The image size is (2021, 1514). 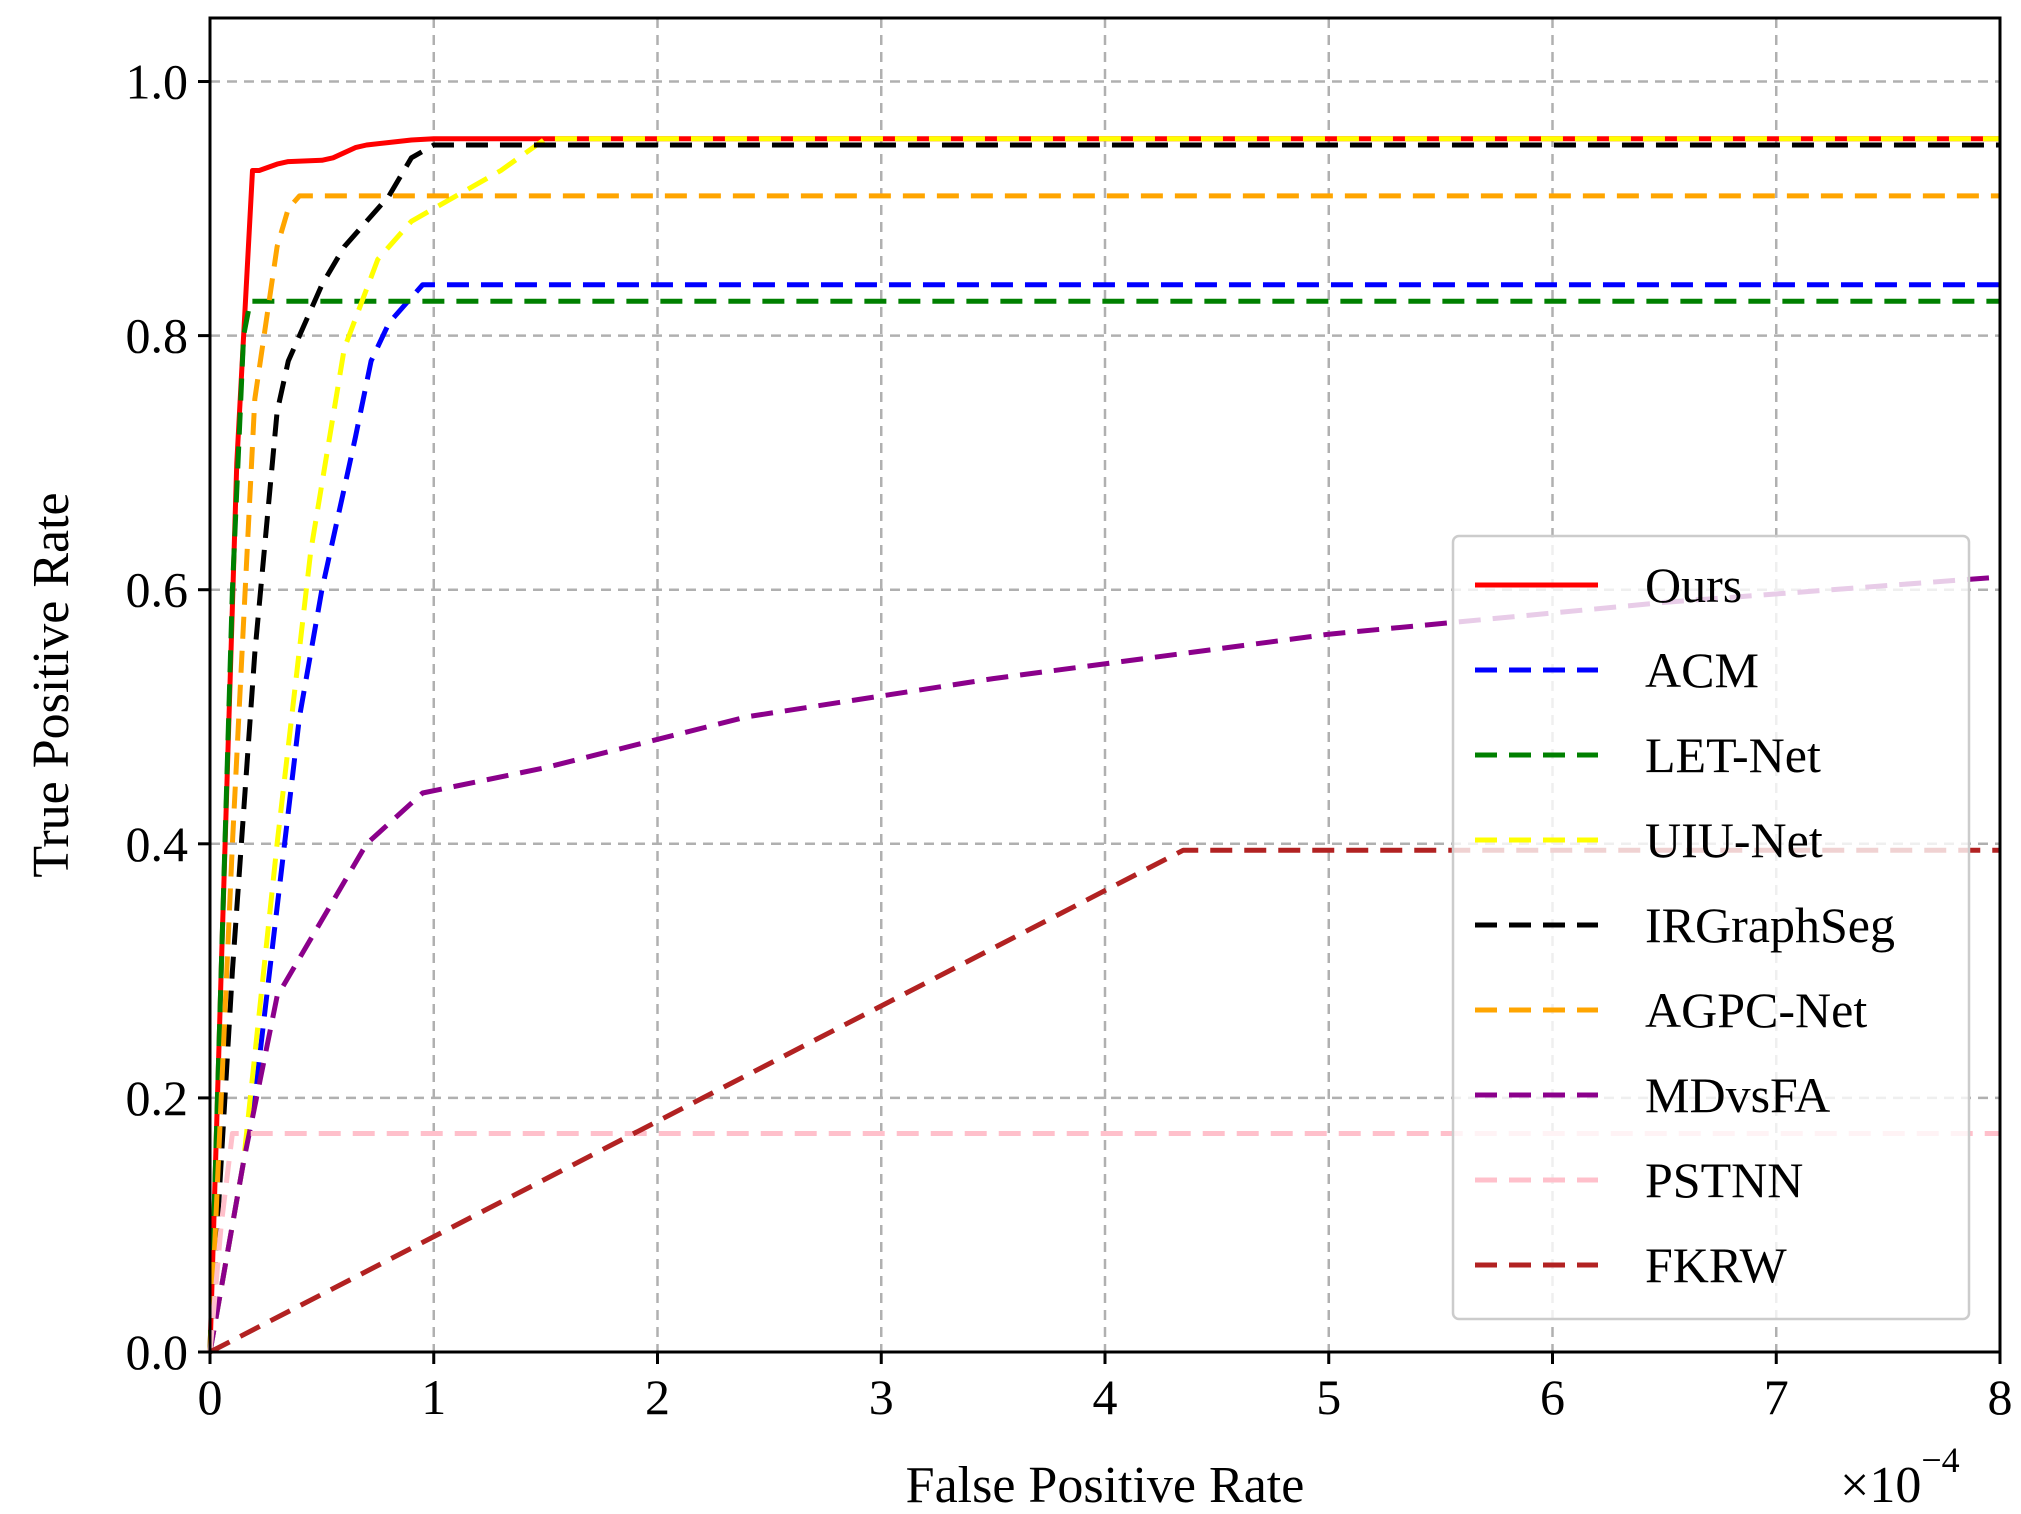 What do you see at coordinates (657, 1397) in the screenshot?
I see `x-tick-label: 2` at bounding box center [657, 1397].